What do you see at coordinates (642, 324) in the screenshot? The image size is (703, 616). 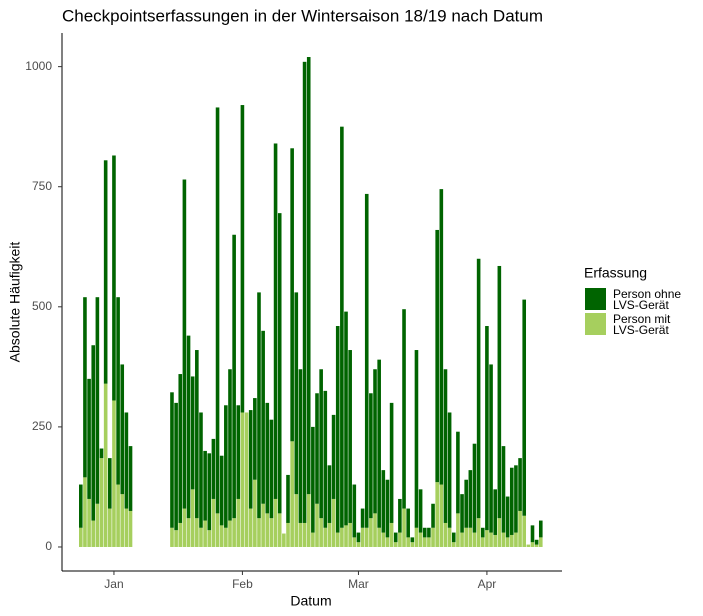 I see `legend-label: Person mit LVS-Gerät` at bounding box center [642, 324].